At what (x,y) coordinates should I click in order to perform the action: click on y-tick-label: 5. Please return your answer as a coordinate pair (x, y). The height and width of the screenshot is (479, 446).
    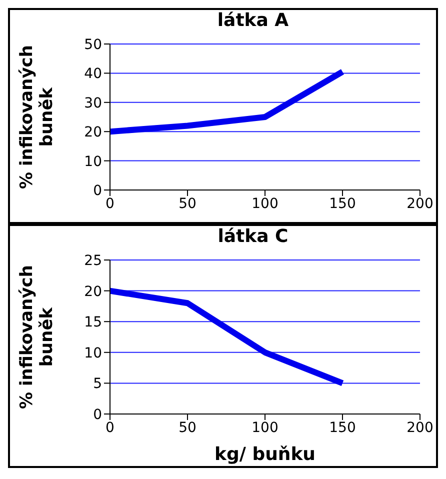
    Looking at the image, I should click on (97, 384).